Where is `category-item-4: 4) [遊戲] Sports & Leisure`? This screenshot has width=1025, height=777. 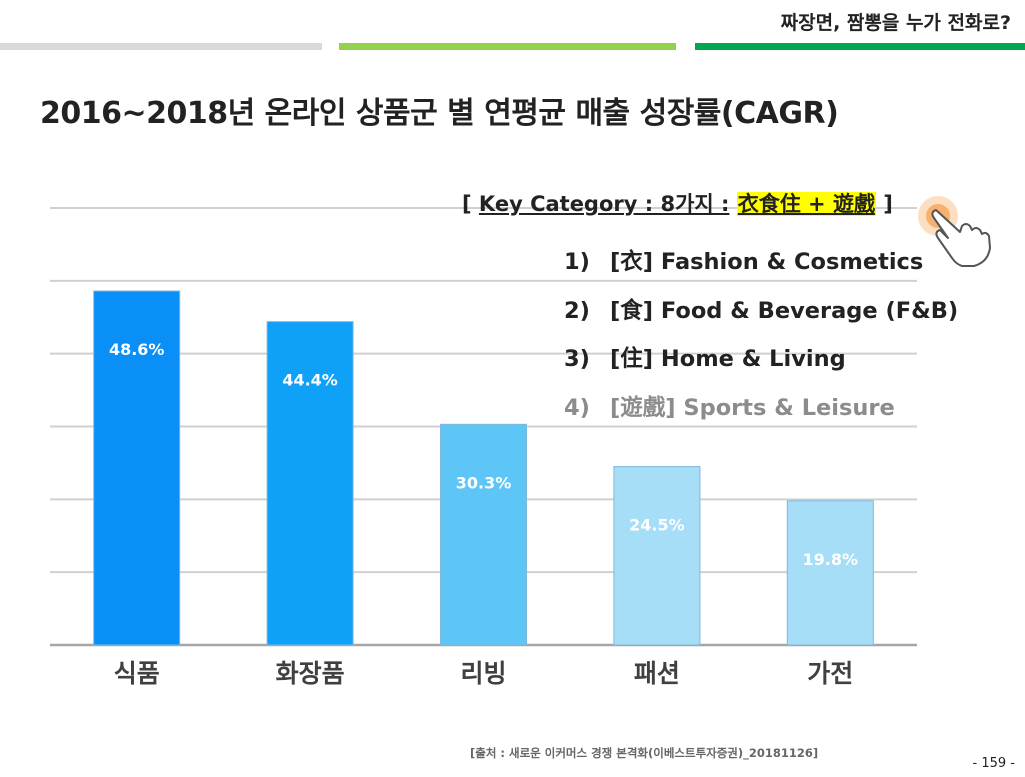 category-item-4: 4) [遊戲] Sports & Leisure is located at coordinates (761, 414).